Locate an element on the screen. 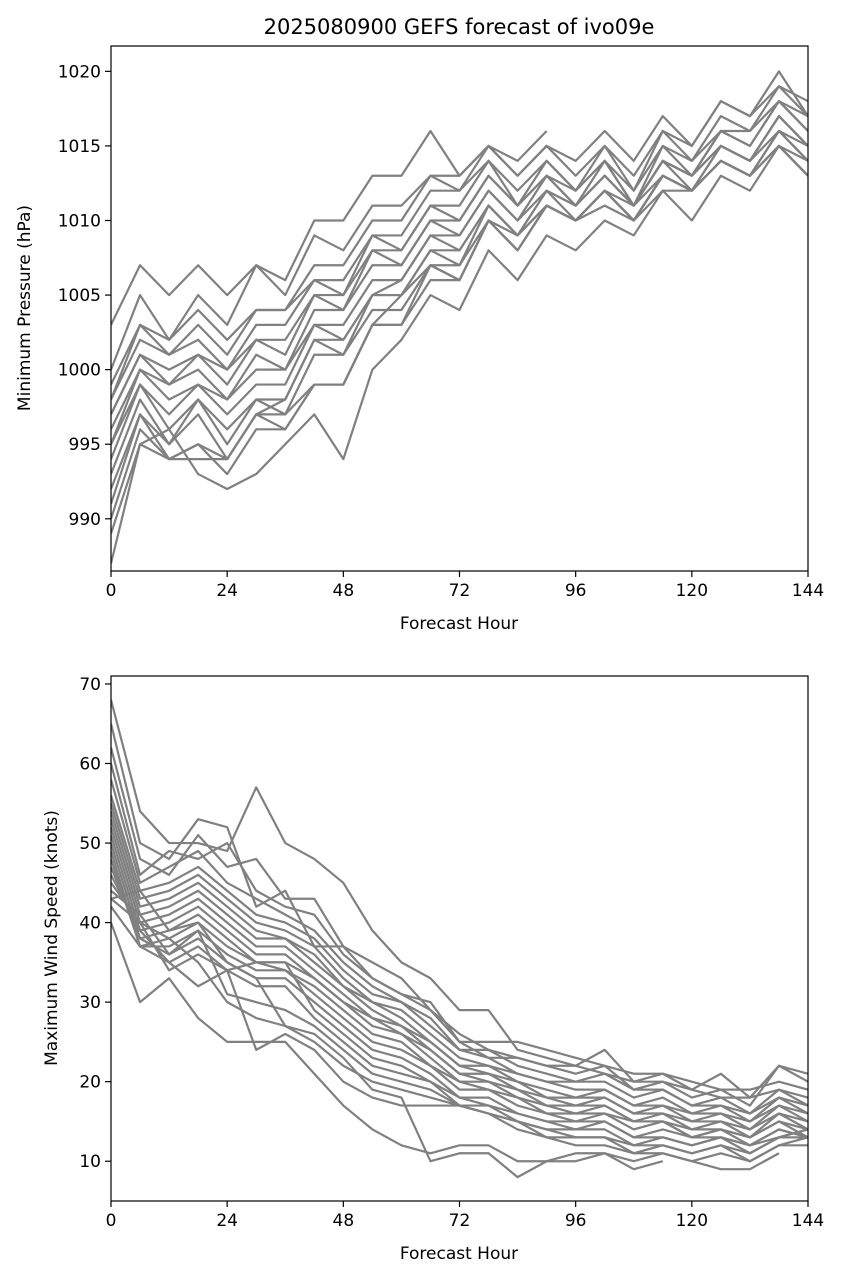 The width and height of the screenshot is (843, 1279). wind-x-tick-label: 120 is located at coordinates (692, 1221).